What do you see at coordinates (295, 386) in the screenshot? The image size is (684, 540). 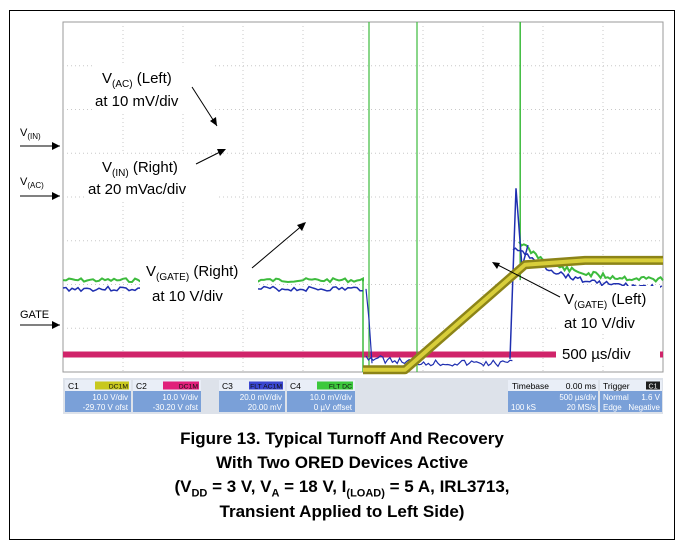 I see `channel-id: C4` at bounding box center [295, 386].